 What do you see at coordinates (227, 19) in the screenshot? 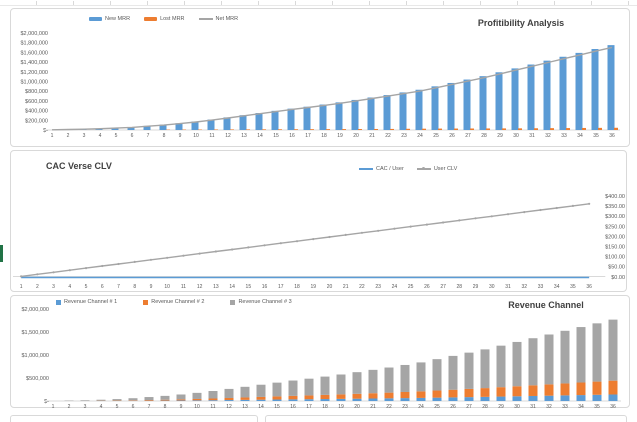
I see `legend-label: Net MRR` at bounding box center [227, 19].